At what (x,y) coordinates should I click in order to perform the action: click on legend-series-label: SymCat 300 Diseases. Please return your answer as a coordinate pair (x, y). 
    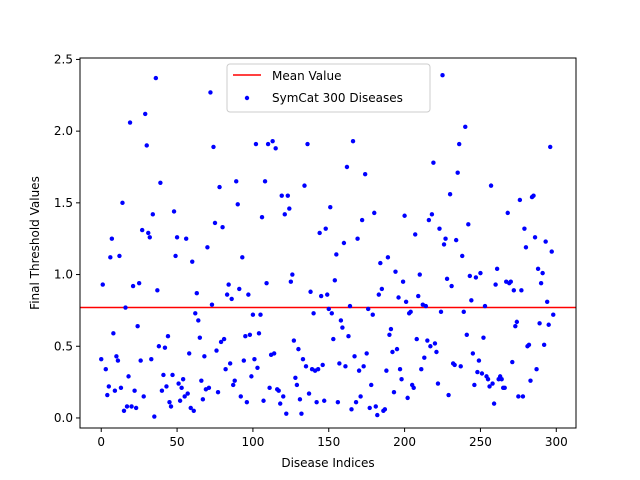
    Looking at the image, I should click on (337, 98).